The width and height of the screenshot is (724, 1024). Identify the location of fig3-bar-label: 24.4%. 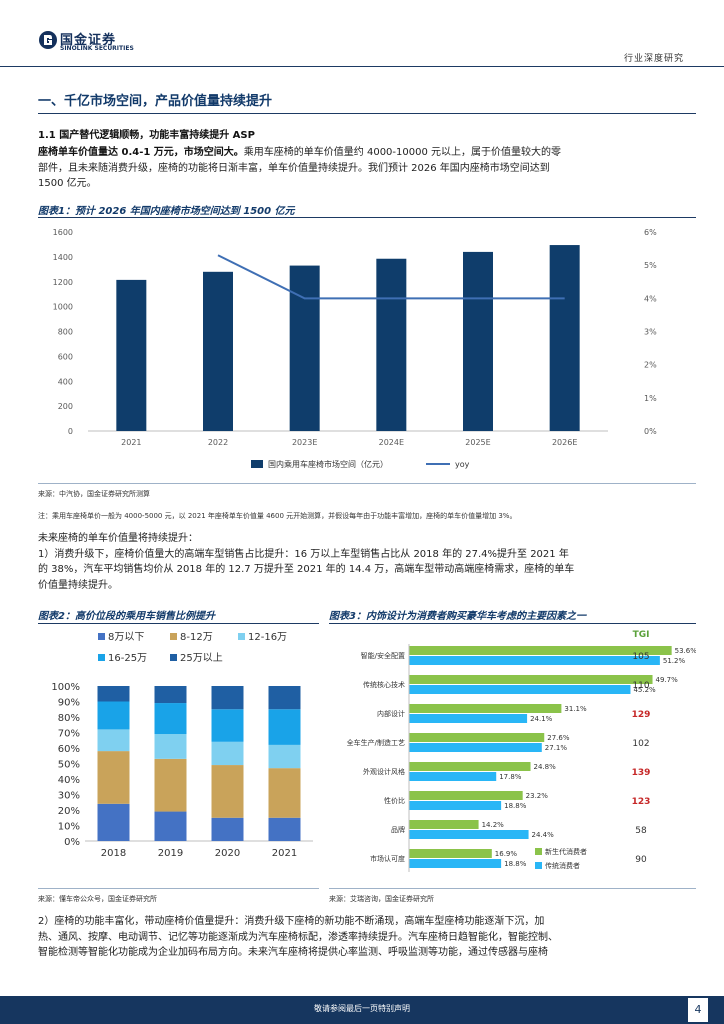
(543, 835).